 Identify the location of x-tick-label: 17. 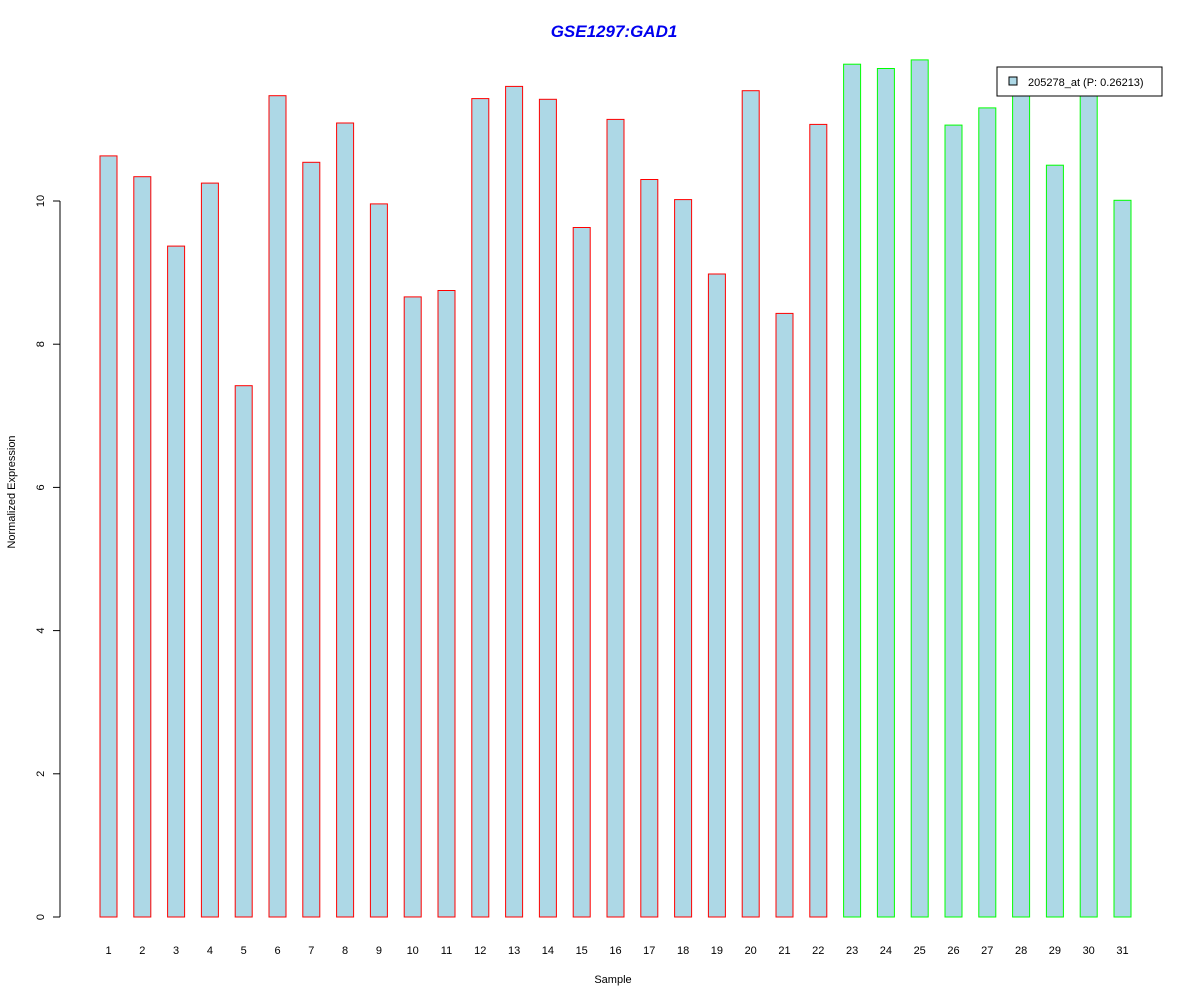
(649, 951).